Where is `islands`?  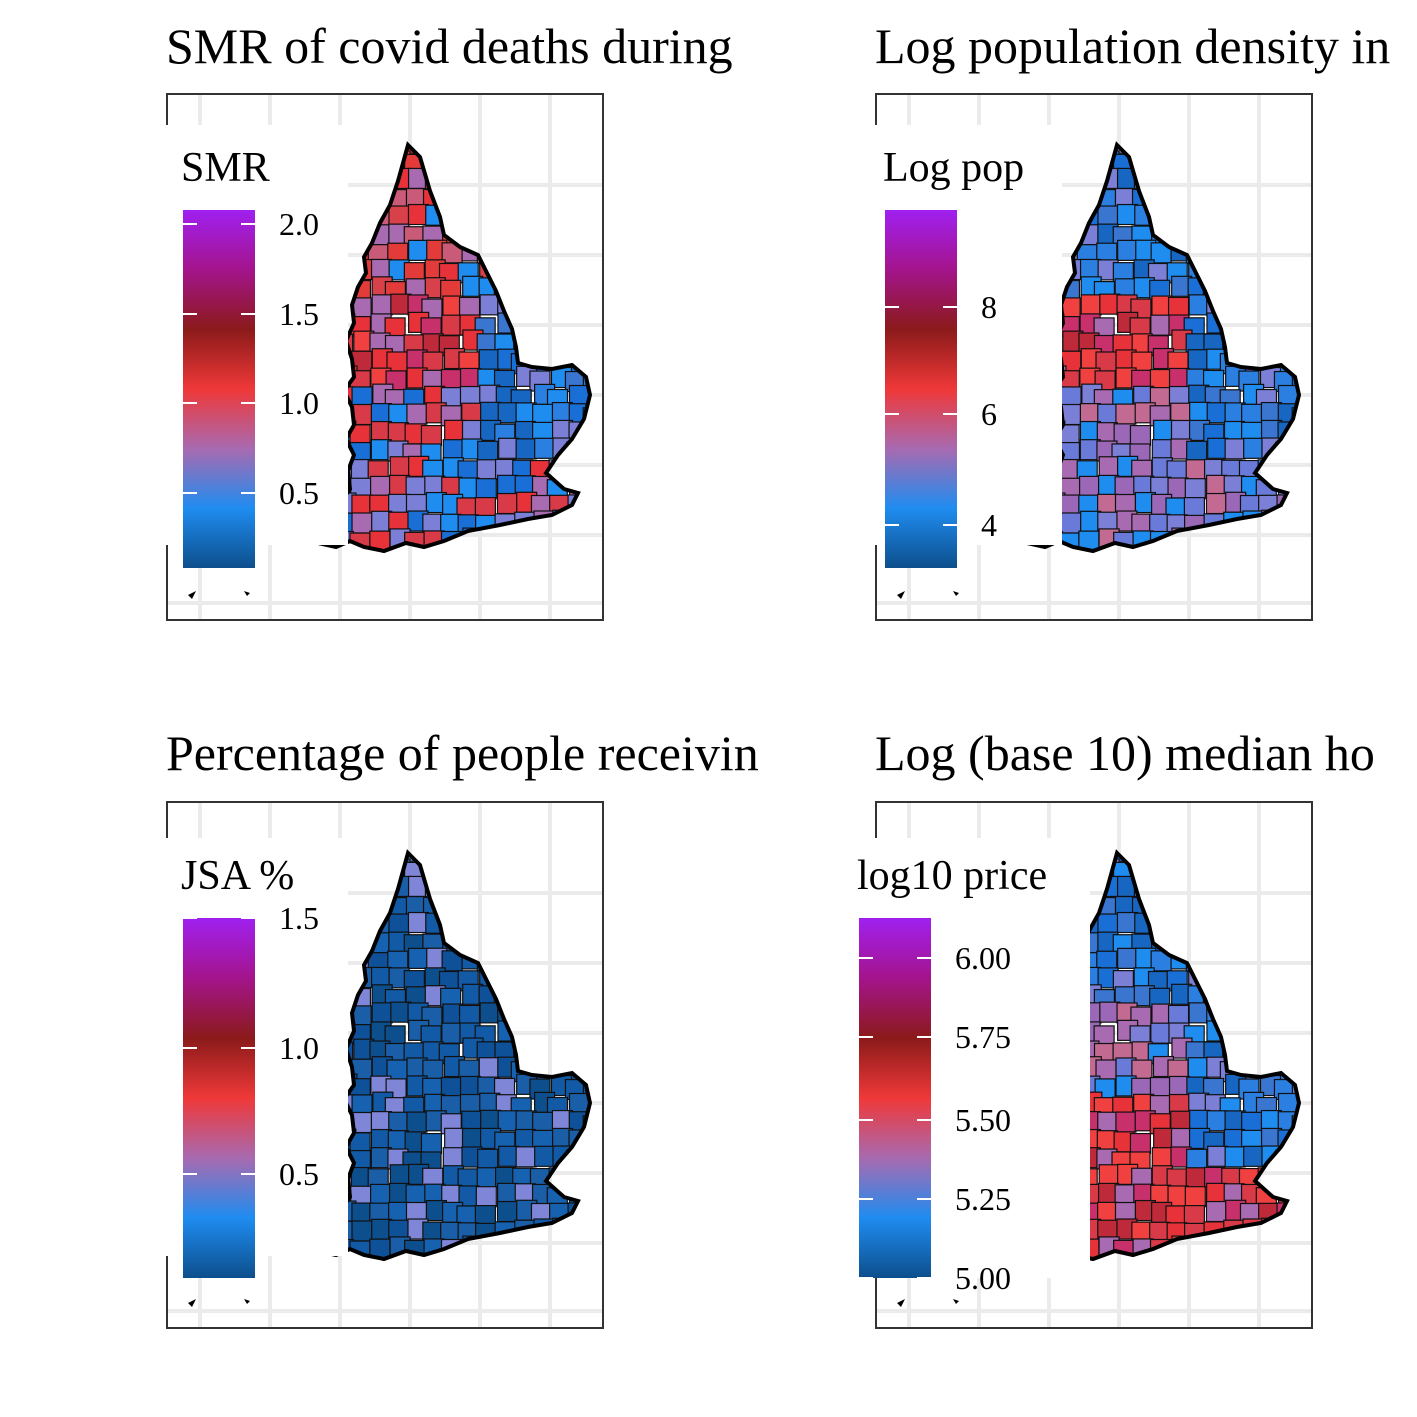 islands is located at coordinates (928, 595).